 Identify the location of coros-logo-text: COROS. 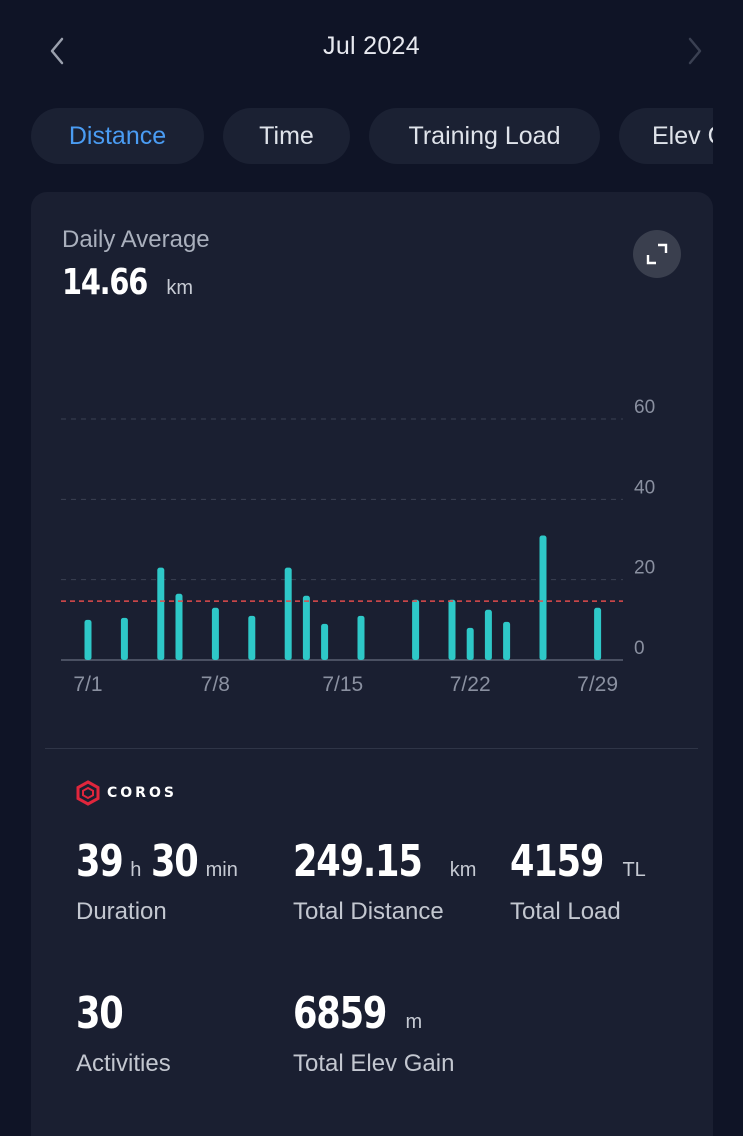
(142, 793).